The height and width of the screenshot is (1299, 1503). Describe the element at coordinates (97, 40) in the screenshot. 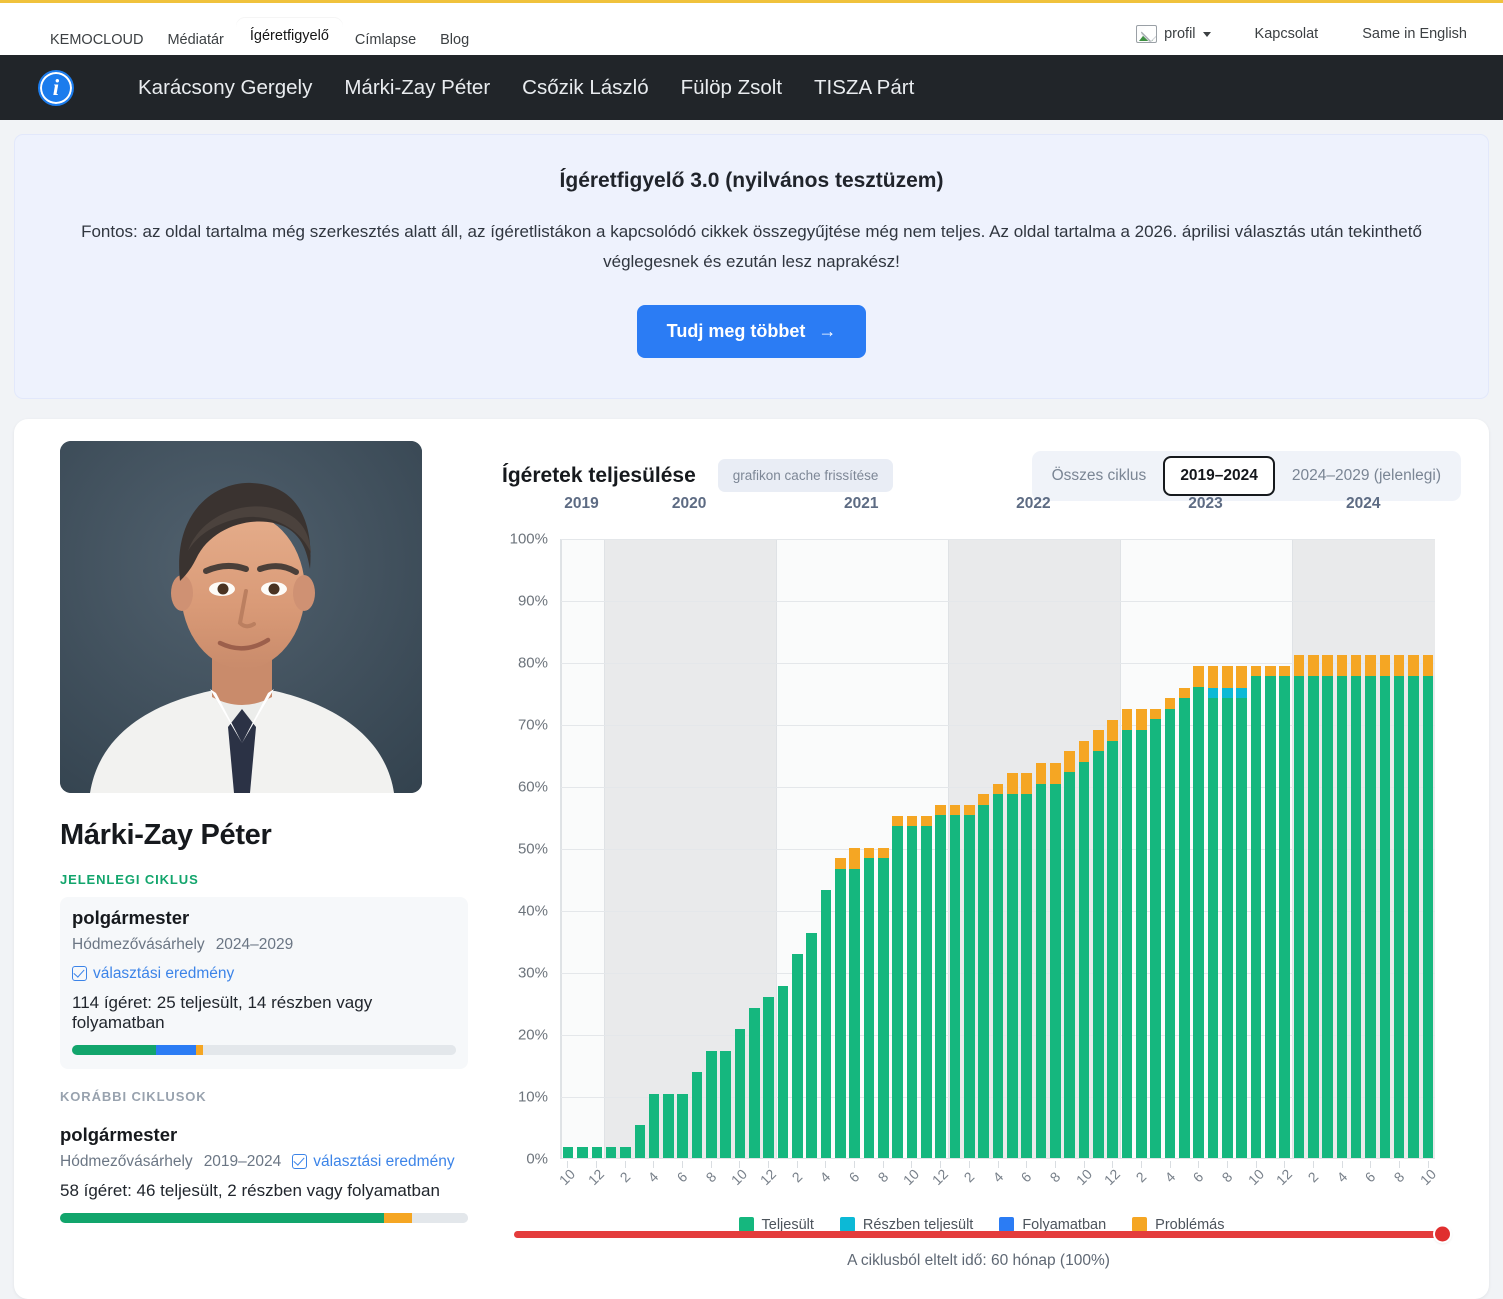

I see `topnav-item-kemocloud: KEMOCLOUD` at that location.